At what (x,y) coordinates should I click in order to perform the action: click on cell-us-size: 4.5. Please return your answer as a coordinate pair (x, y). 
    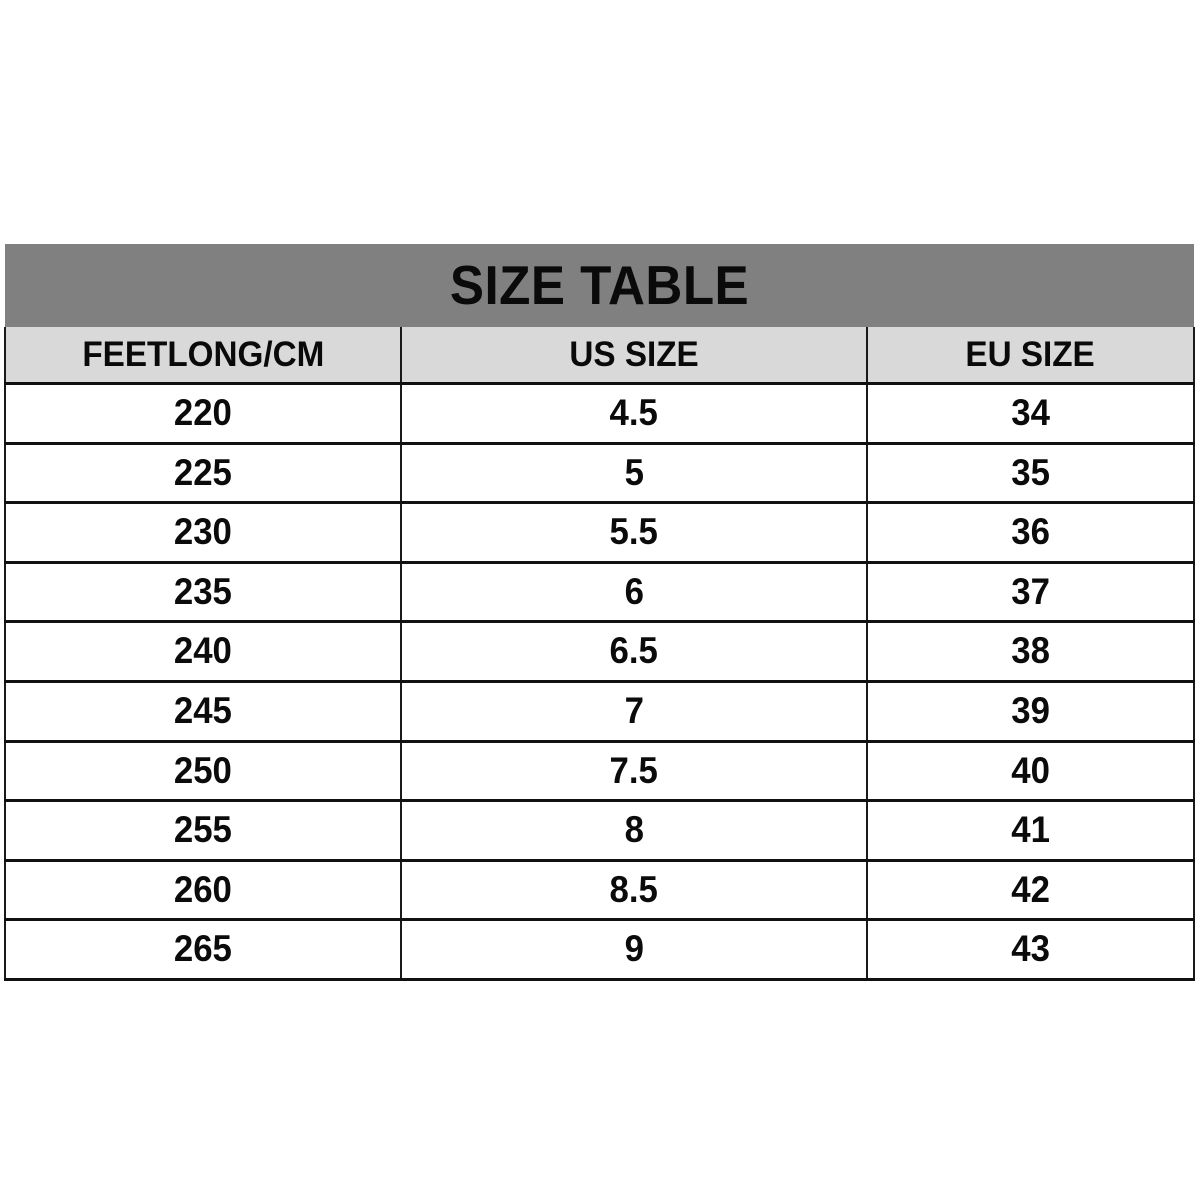
    Looking at the image, I should click on (634, 414).